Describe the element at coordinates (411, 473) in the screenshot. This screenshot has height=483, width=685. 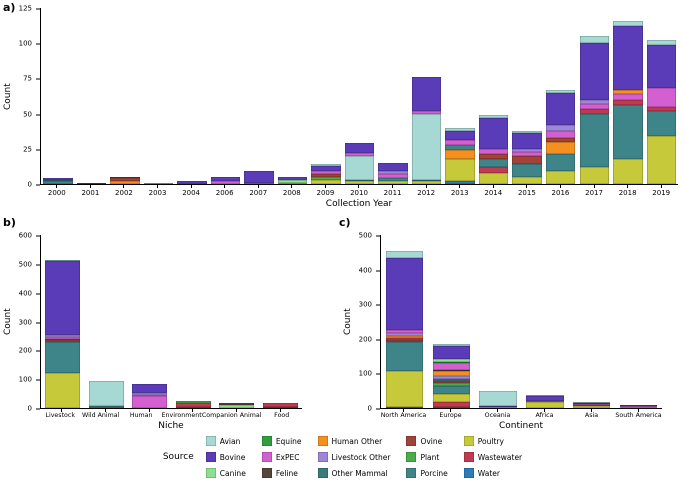
I see `legend-swatch-porcine` at that location.